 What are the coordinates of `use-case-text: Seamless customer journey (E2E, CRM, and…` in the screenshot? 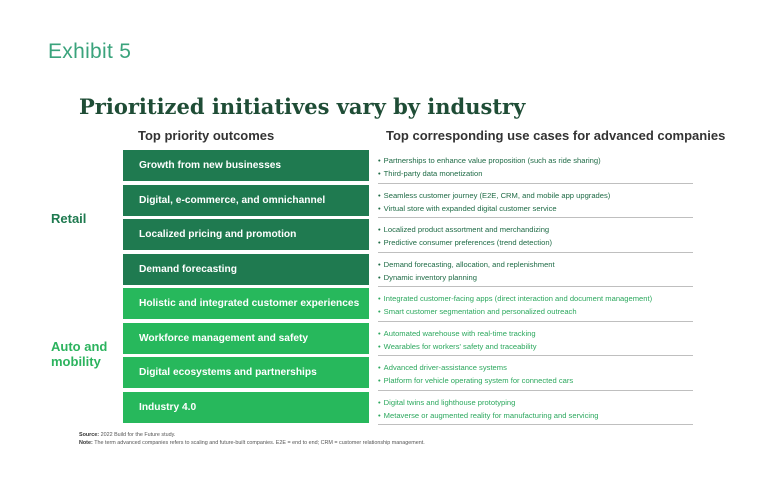 It's located at (497, 195).